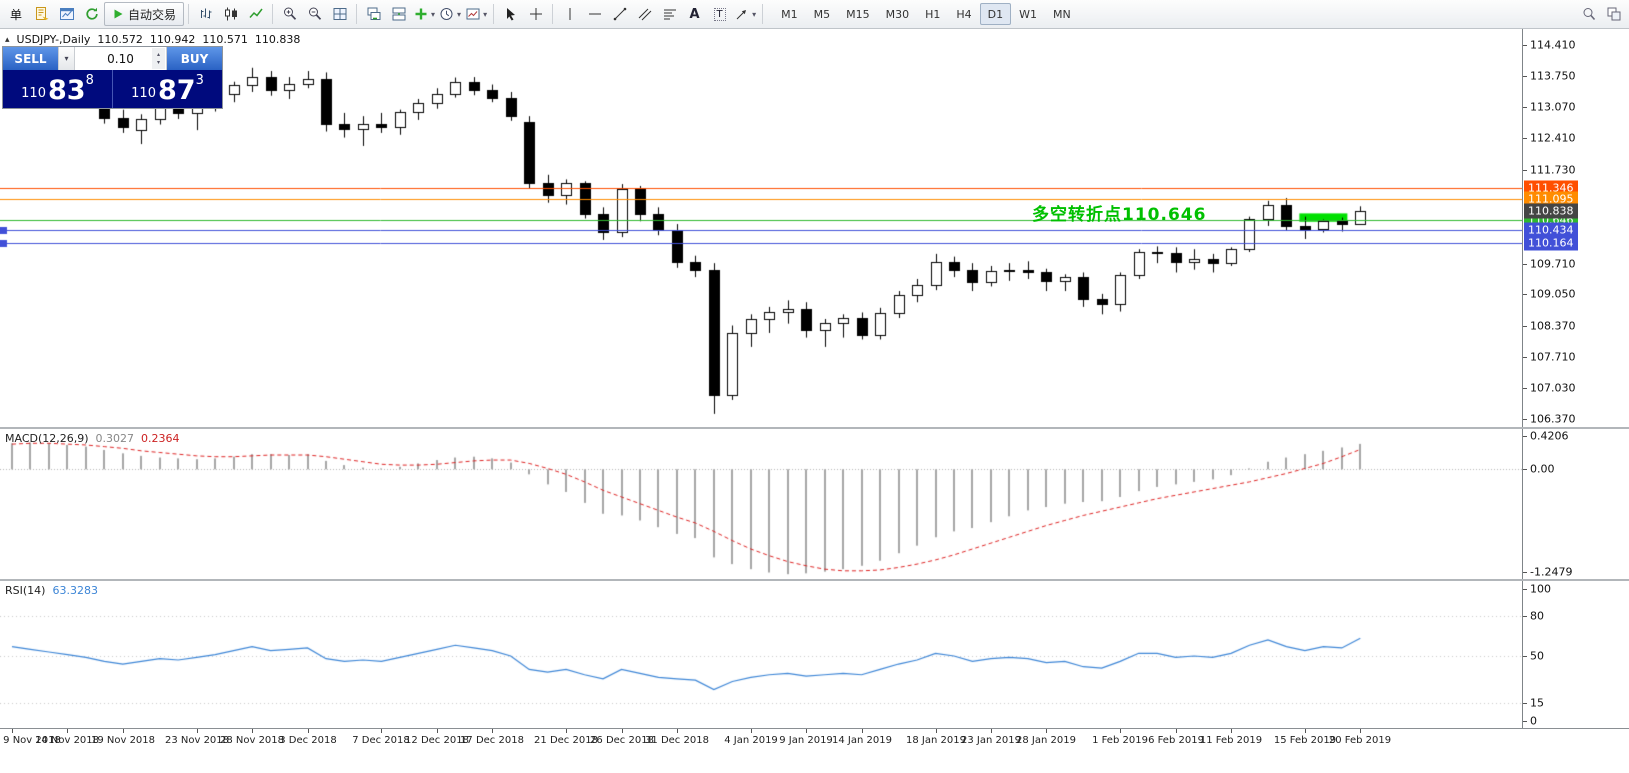  I want to click on indicators-button: ▾, so click(424, 14).